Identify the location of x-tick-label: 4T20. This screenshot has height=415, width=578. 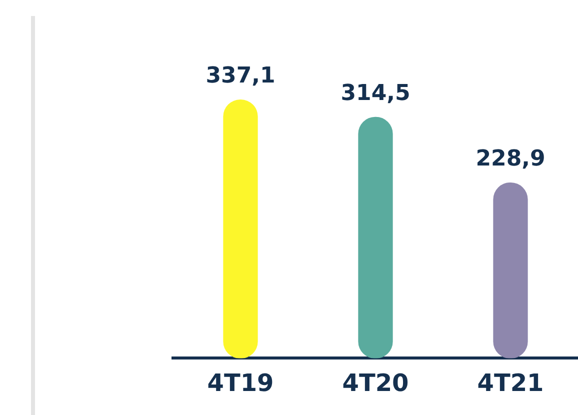
(375, 382).